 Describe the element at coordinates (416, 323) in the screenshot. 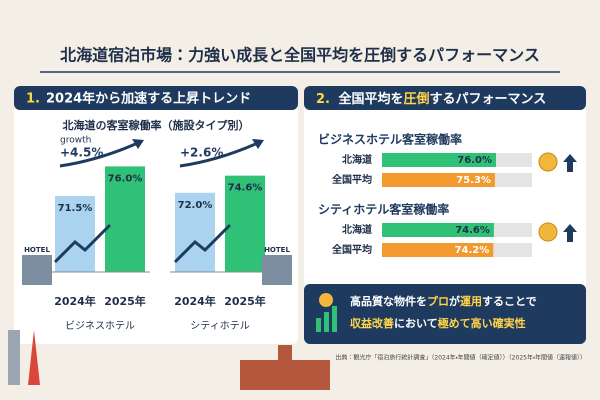

I see `callout-text: において` at that location.